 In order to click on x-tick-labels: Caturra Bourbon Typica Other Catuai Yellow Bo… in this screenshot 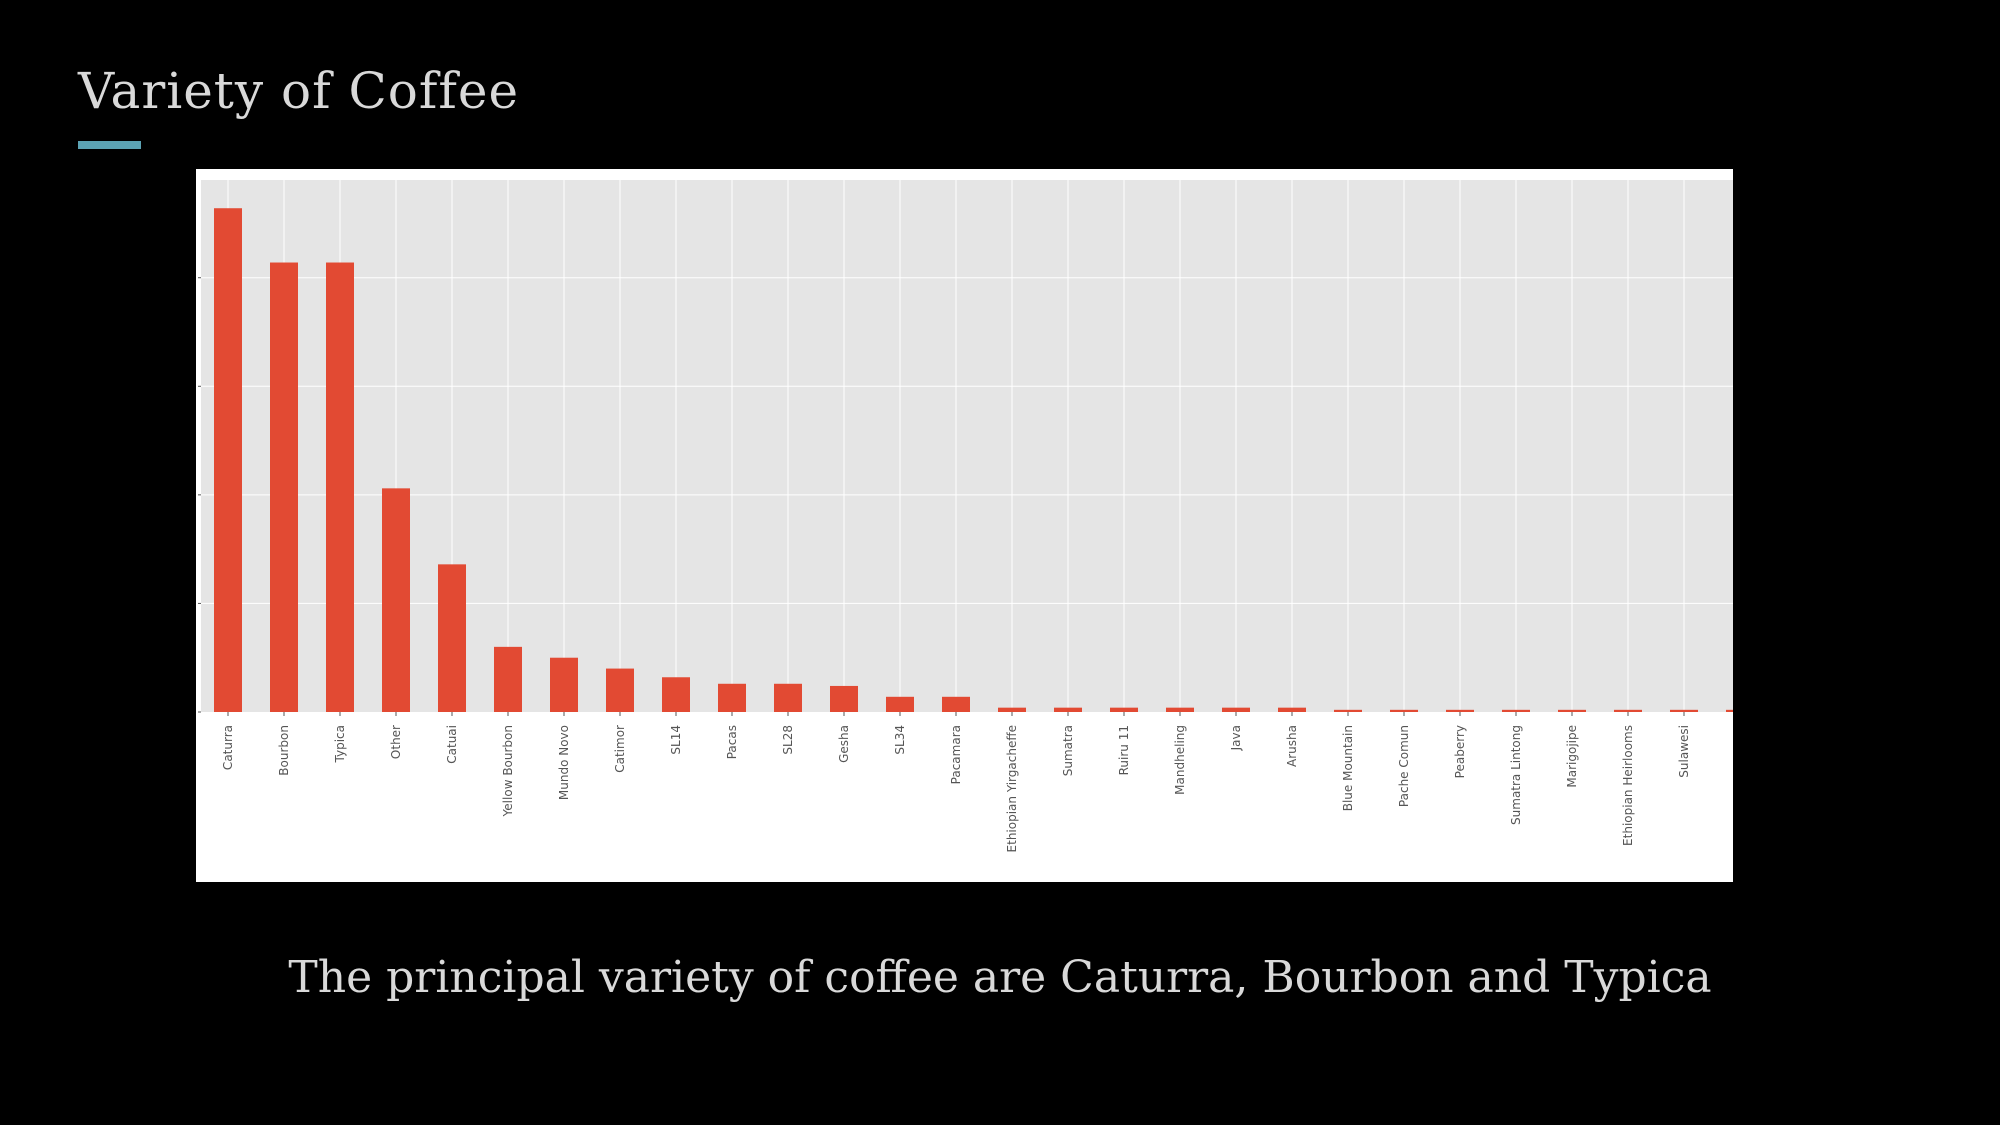, I will do `click(956, 789)`.